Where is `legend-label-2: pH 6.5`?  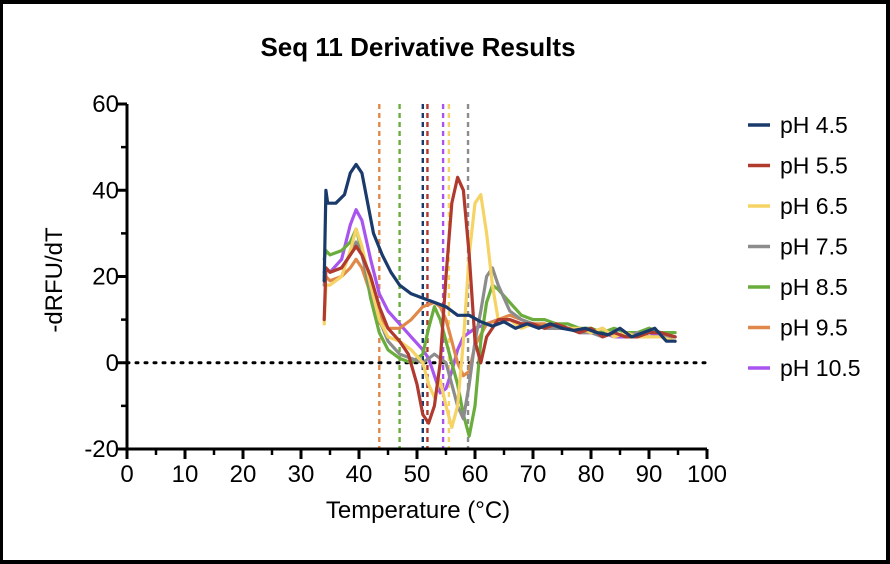
legend-label-2: pH 6.5 is located at coordinates (814, 206).